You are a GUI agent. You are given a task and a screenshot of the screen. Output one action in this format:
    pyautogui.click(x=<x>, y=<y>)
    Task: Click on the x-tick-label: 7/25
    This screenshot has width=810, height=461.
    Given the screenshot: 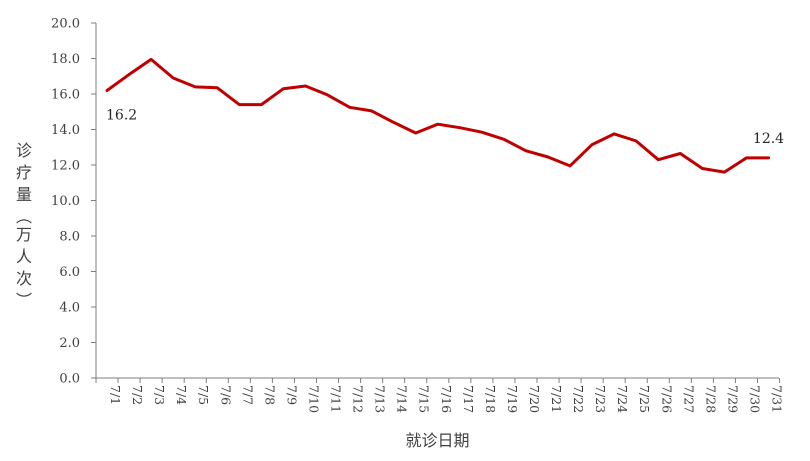 What is the action you would take?
    pyautogui.click(x=644, y=399)
    